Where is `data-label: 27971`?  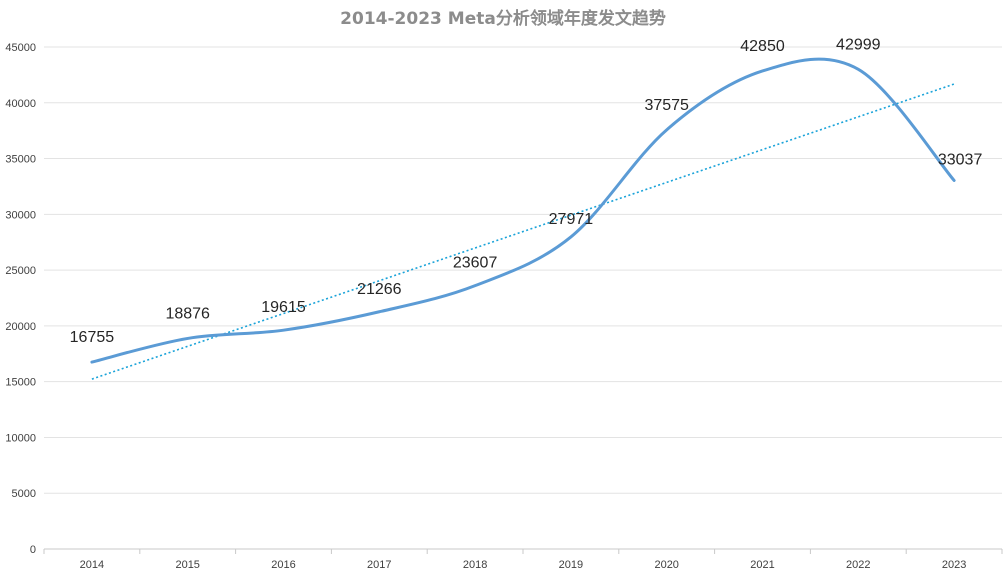 data-label: 27971 is located at coordinates (571, 219).